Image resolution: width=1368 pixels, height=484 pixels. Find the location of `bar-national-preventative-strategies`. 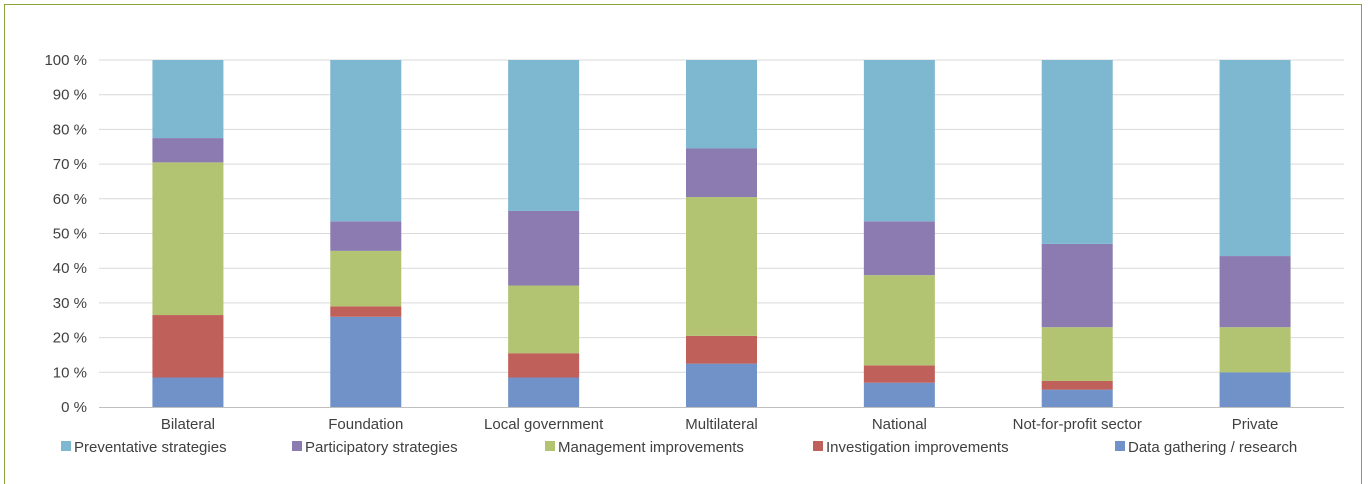

bar-national-preventative-strategies is located at coordinates (899, 141).